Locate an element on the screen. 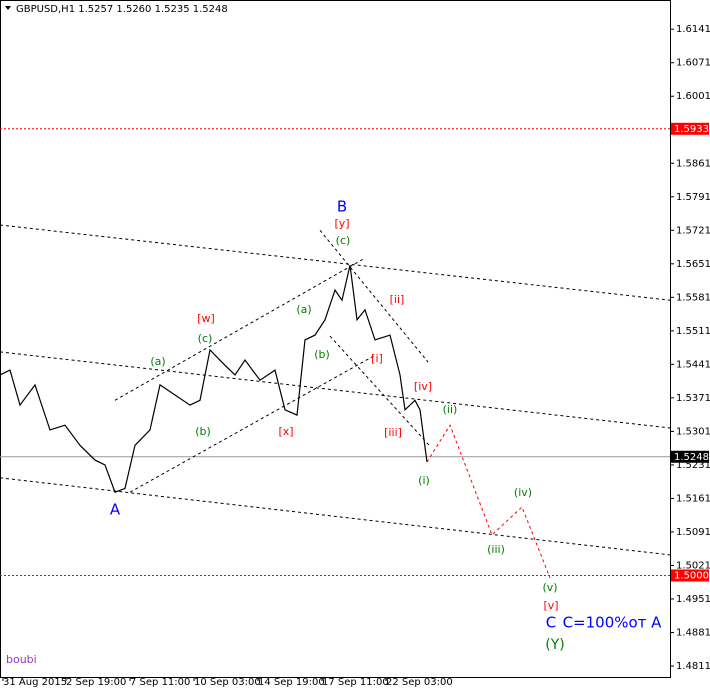 The image size is (710, 688). y-tick-label: 1.5791 is located at coordinates (693, 197).